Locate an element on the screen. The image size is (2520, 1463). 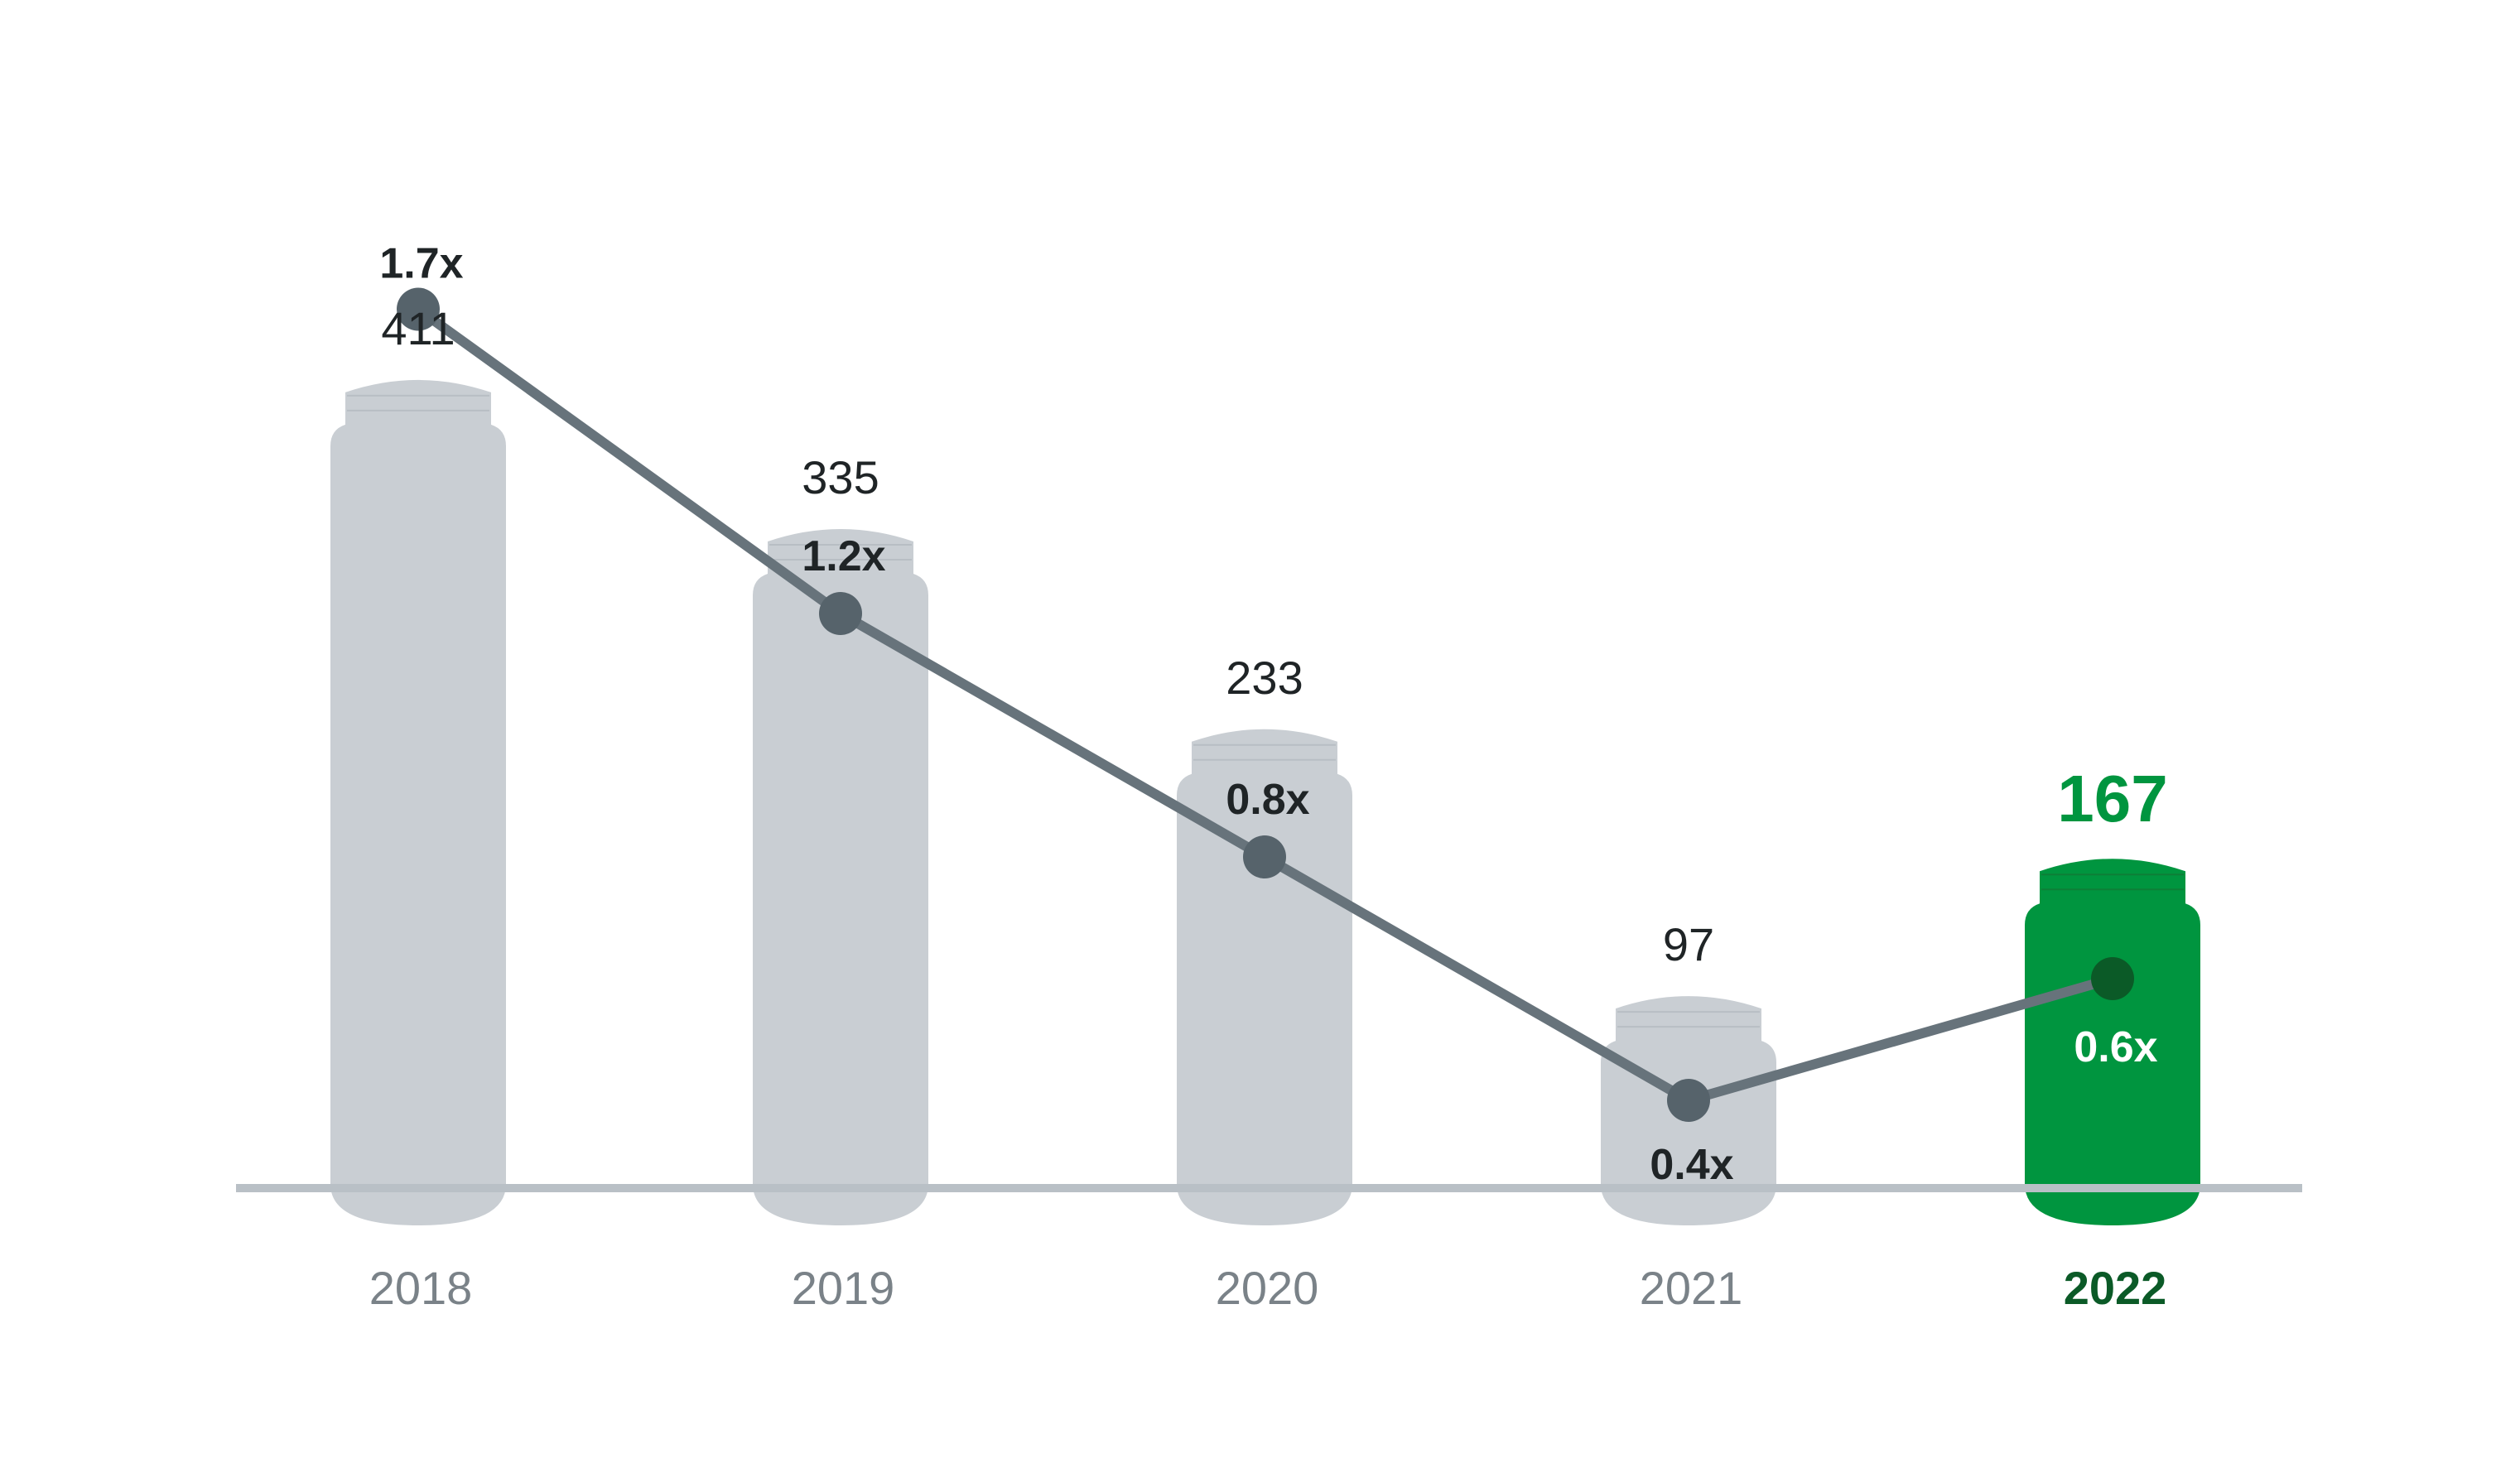
bottle-bar-2022 is located at coordinates (2112, 1042).